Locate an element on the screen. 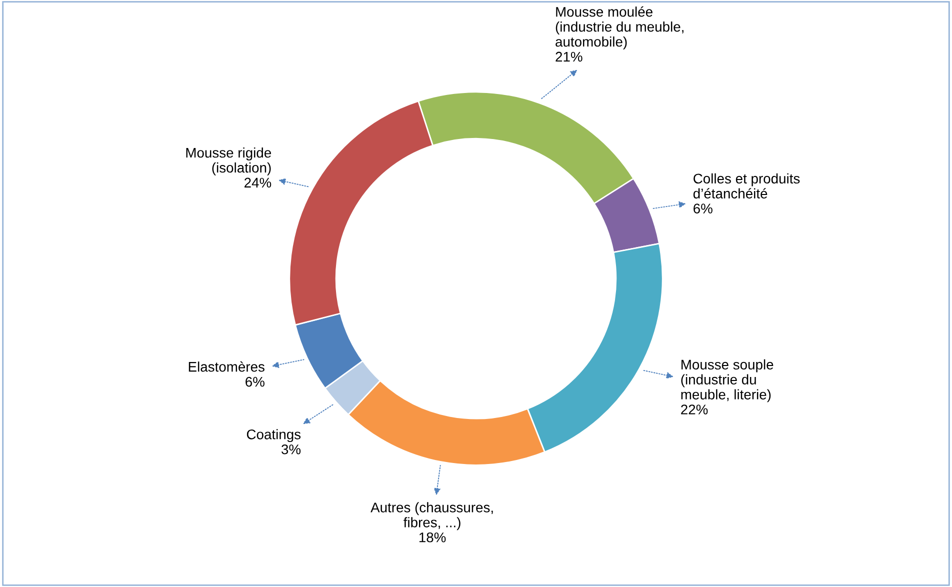 The width and height of the screenshot is (952, 587). slice-label: Colles et produits d’étanchéité is located at coordinates (746, 185).